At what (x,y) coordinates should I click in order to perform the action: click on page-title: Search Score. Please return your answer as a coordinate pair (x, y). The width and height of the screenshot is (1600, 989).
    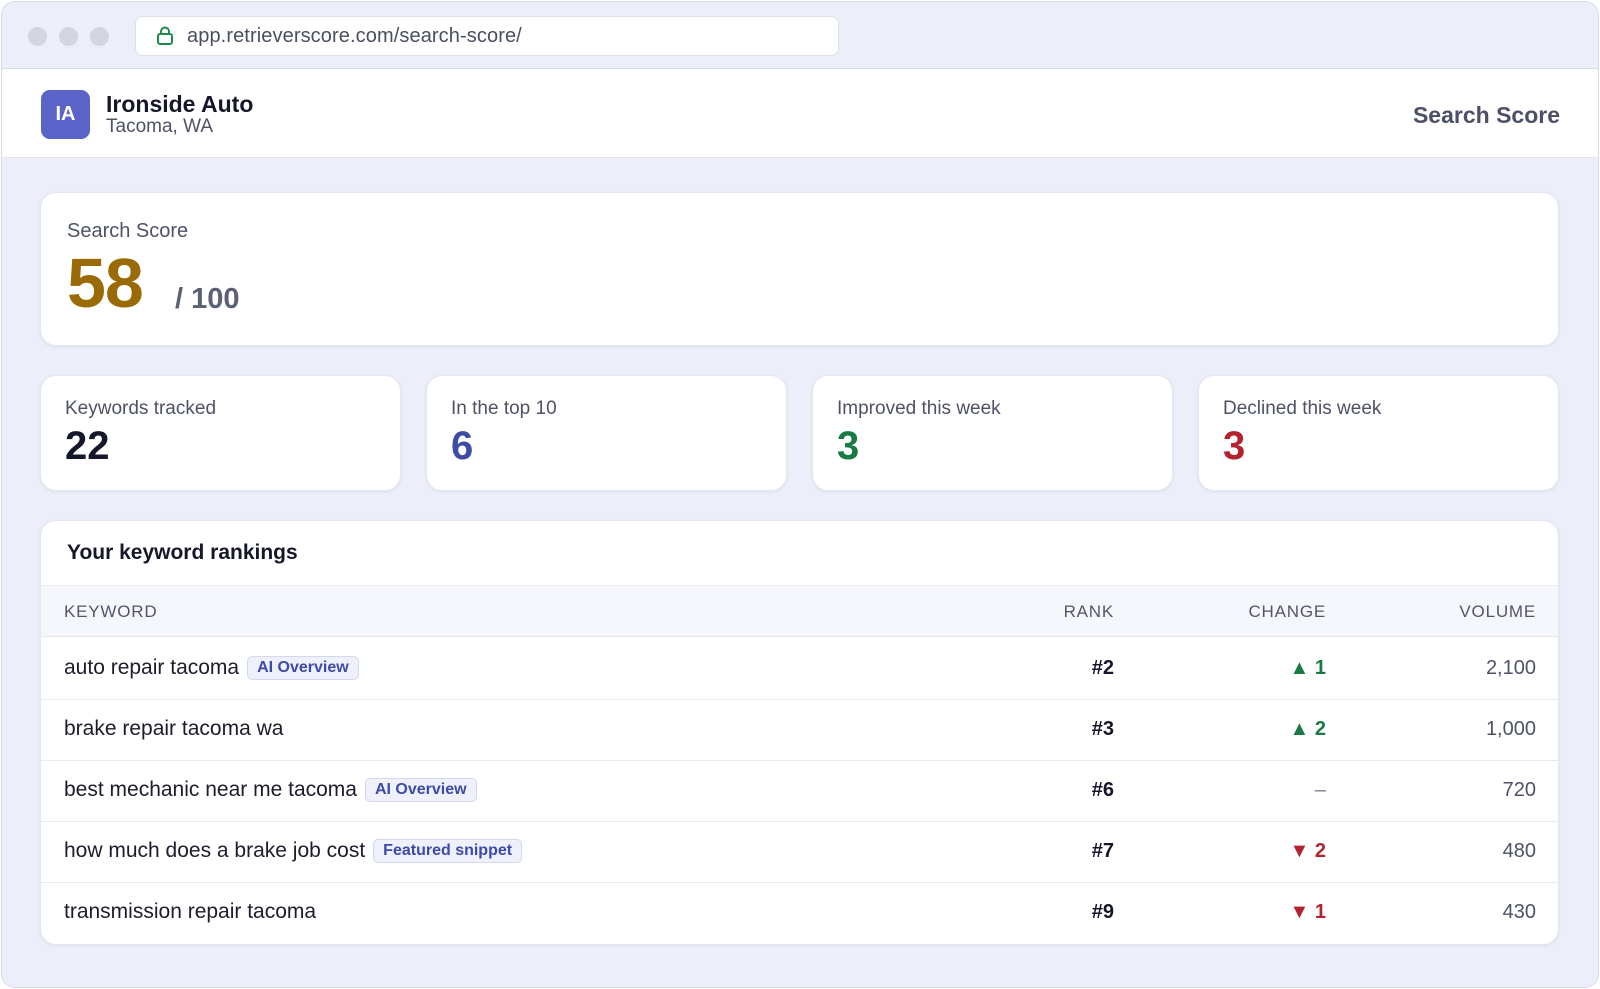
    Looking at the image, I should click on (1486, 115).